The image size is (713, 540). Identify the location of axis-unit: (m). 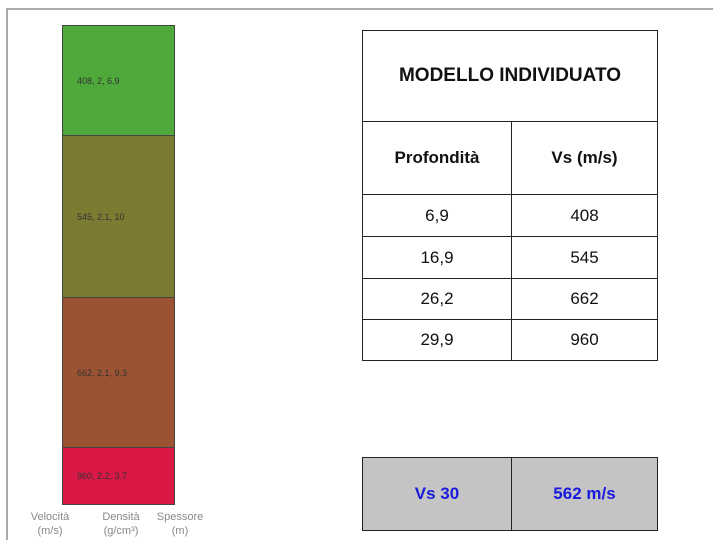
(180, 531).